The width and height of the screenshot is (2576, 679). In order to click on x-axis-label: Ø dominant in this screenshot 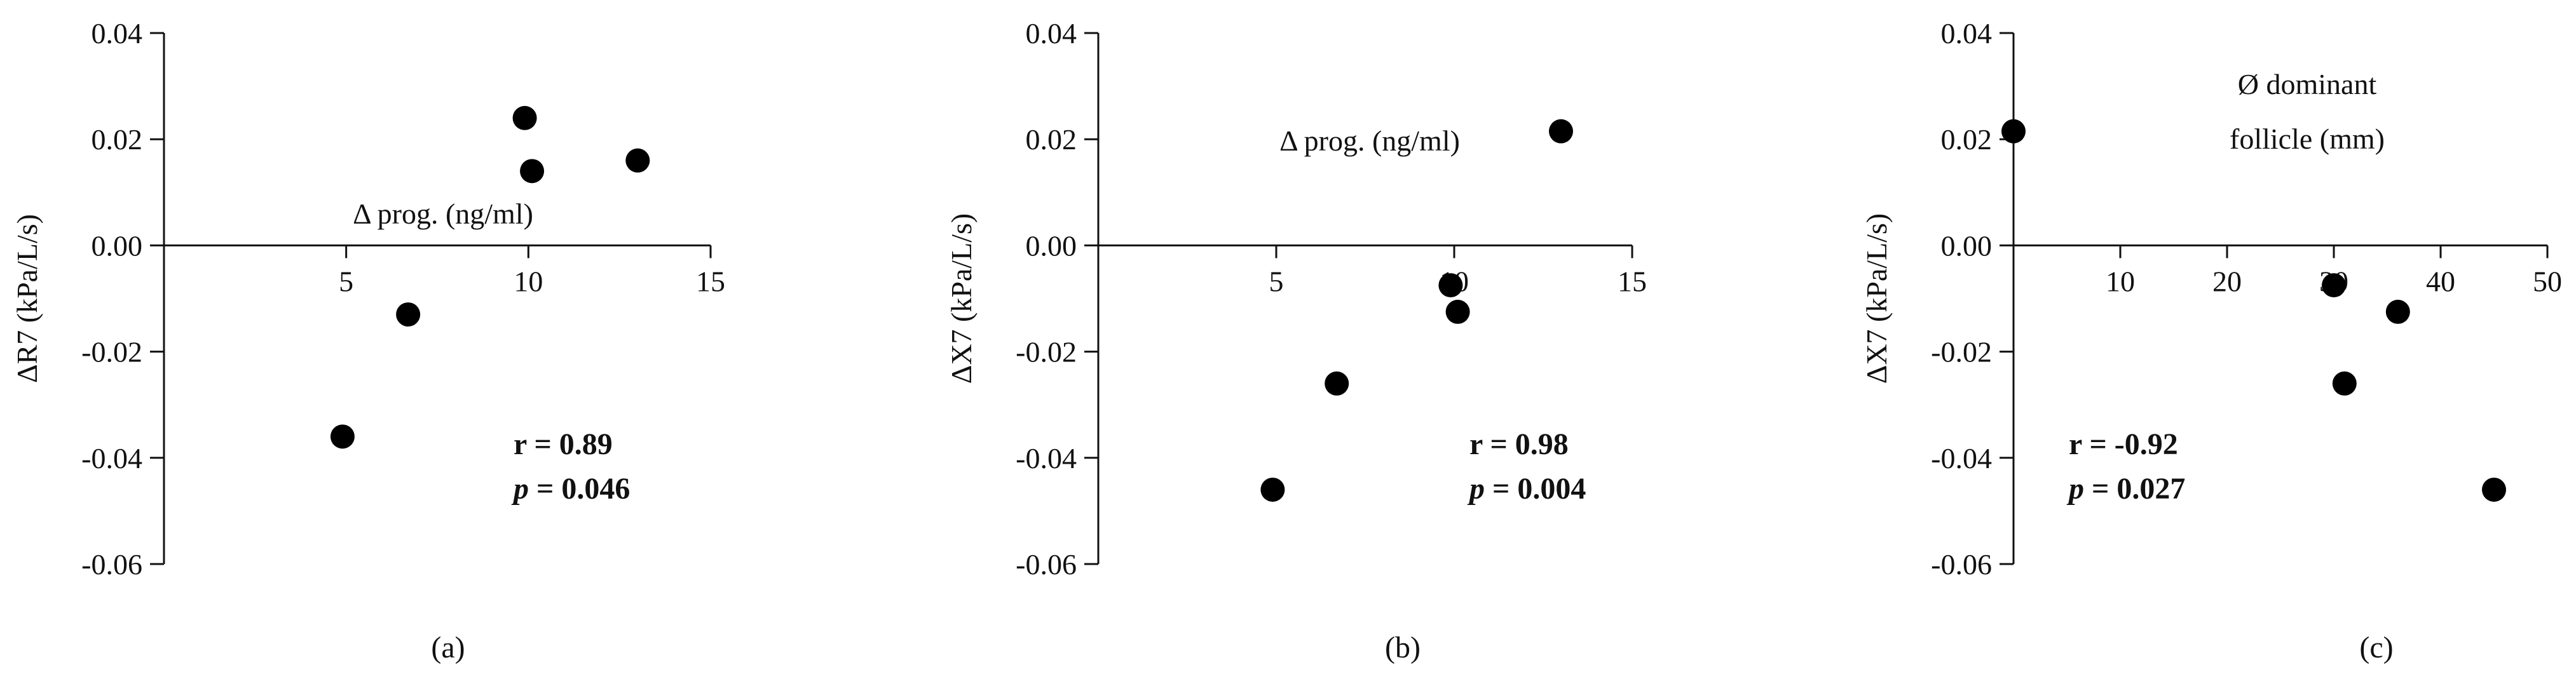, I will do `click(2307, 84)`.